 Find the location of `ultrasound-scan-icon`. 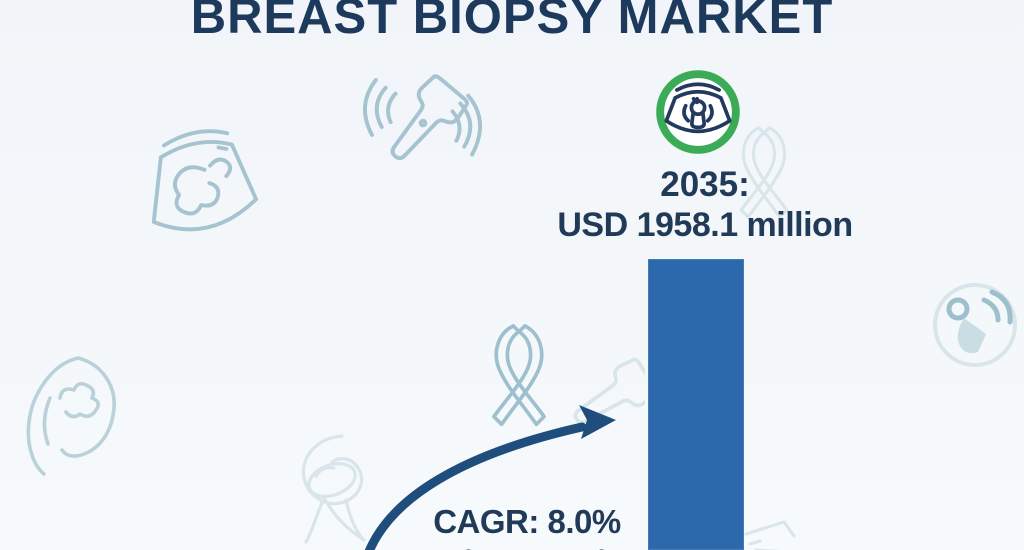

ultrasound-scan-icon is located at coordinates (698, 108).